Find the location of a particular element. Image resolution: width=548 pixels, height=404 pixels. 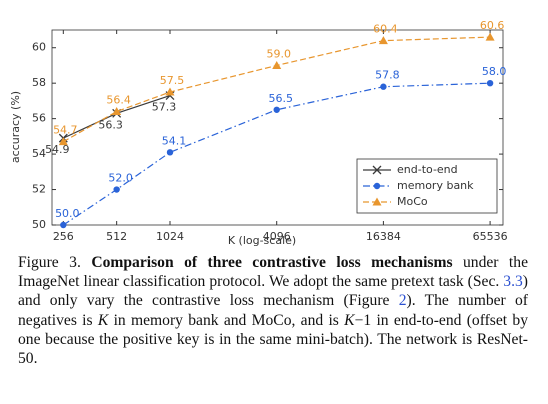

legend-label: memory bank is located at coordinates (435, 185).